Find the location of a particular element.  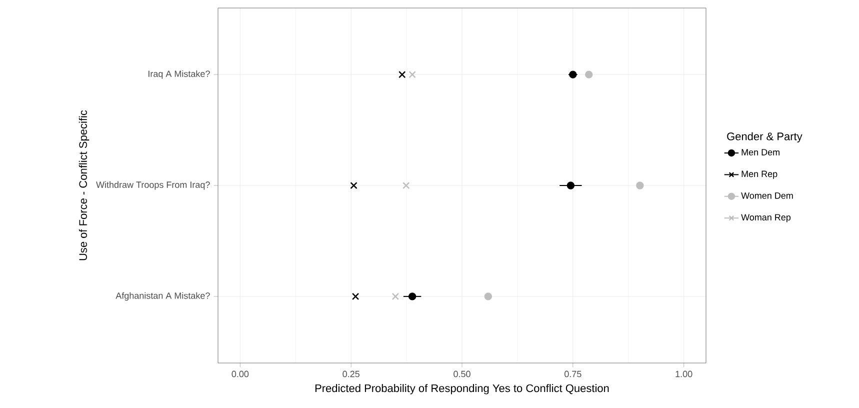

x-tick-label: 0.00 is located at coordinates (240, 374).